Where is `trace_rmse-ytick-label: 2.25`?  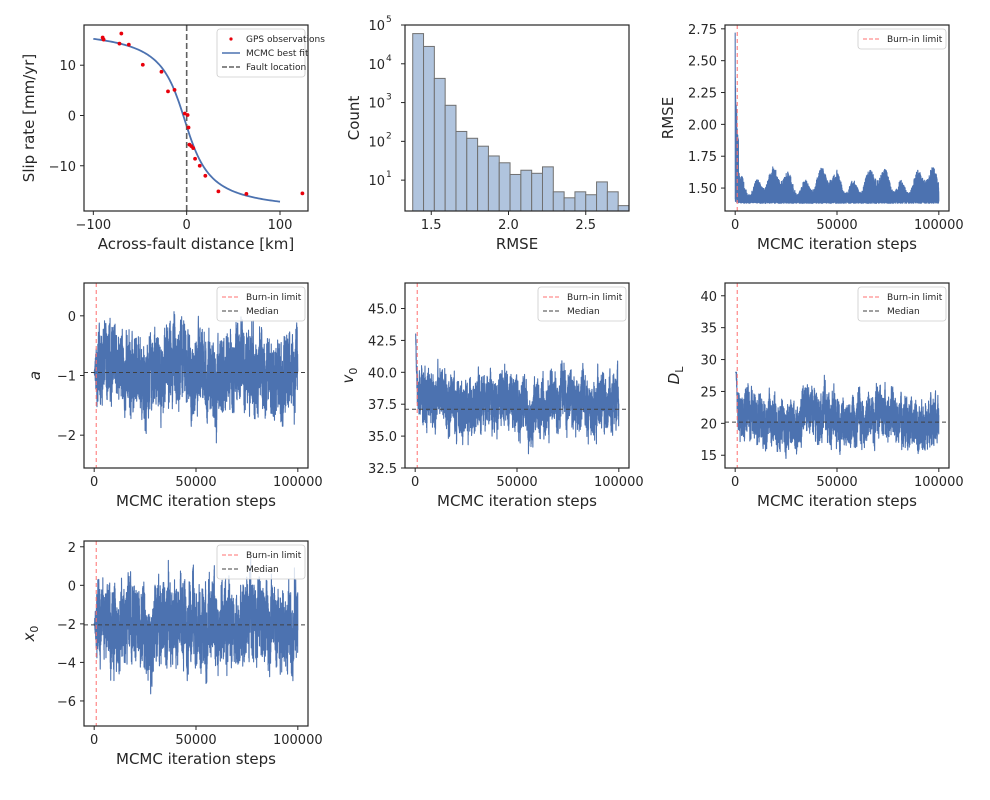 trace_rmse-ytick-label: 2.25 is located at coordinates (702, 94).